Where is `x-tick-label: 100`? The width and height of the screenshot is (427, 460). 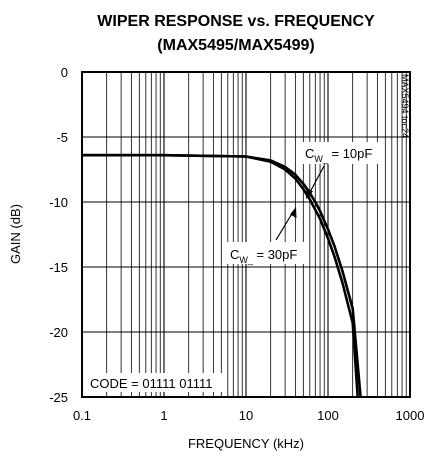
x-tick-label: 100 is located at coordinates (328, 415).